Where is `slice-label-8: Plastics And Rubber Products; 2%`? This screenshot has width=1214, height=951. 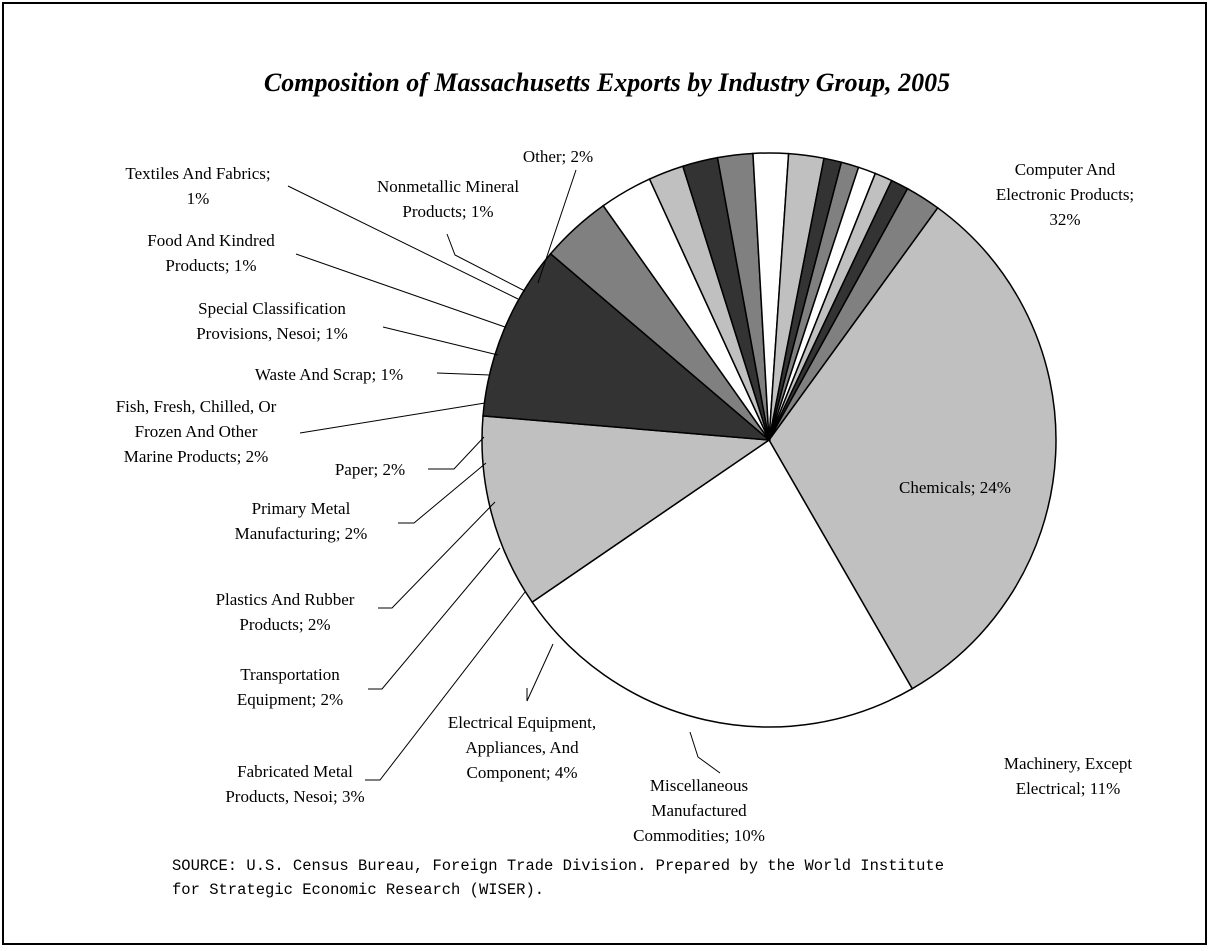
slice-label-8: Plastics And Rubber Products; 2% is located at coordinates (285, 612).